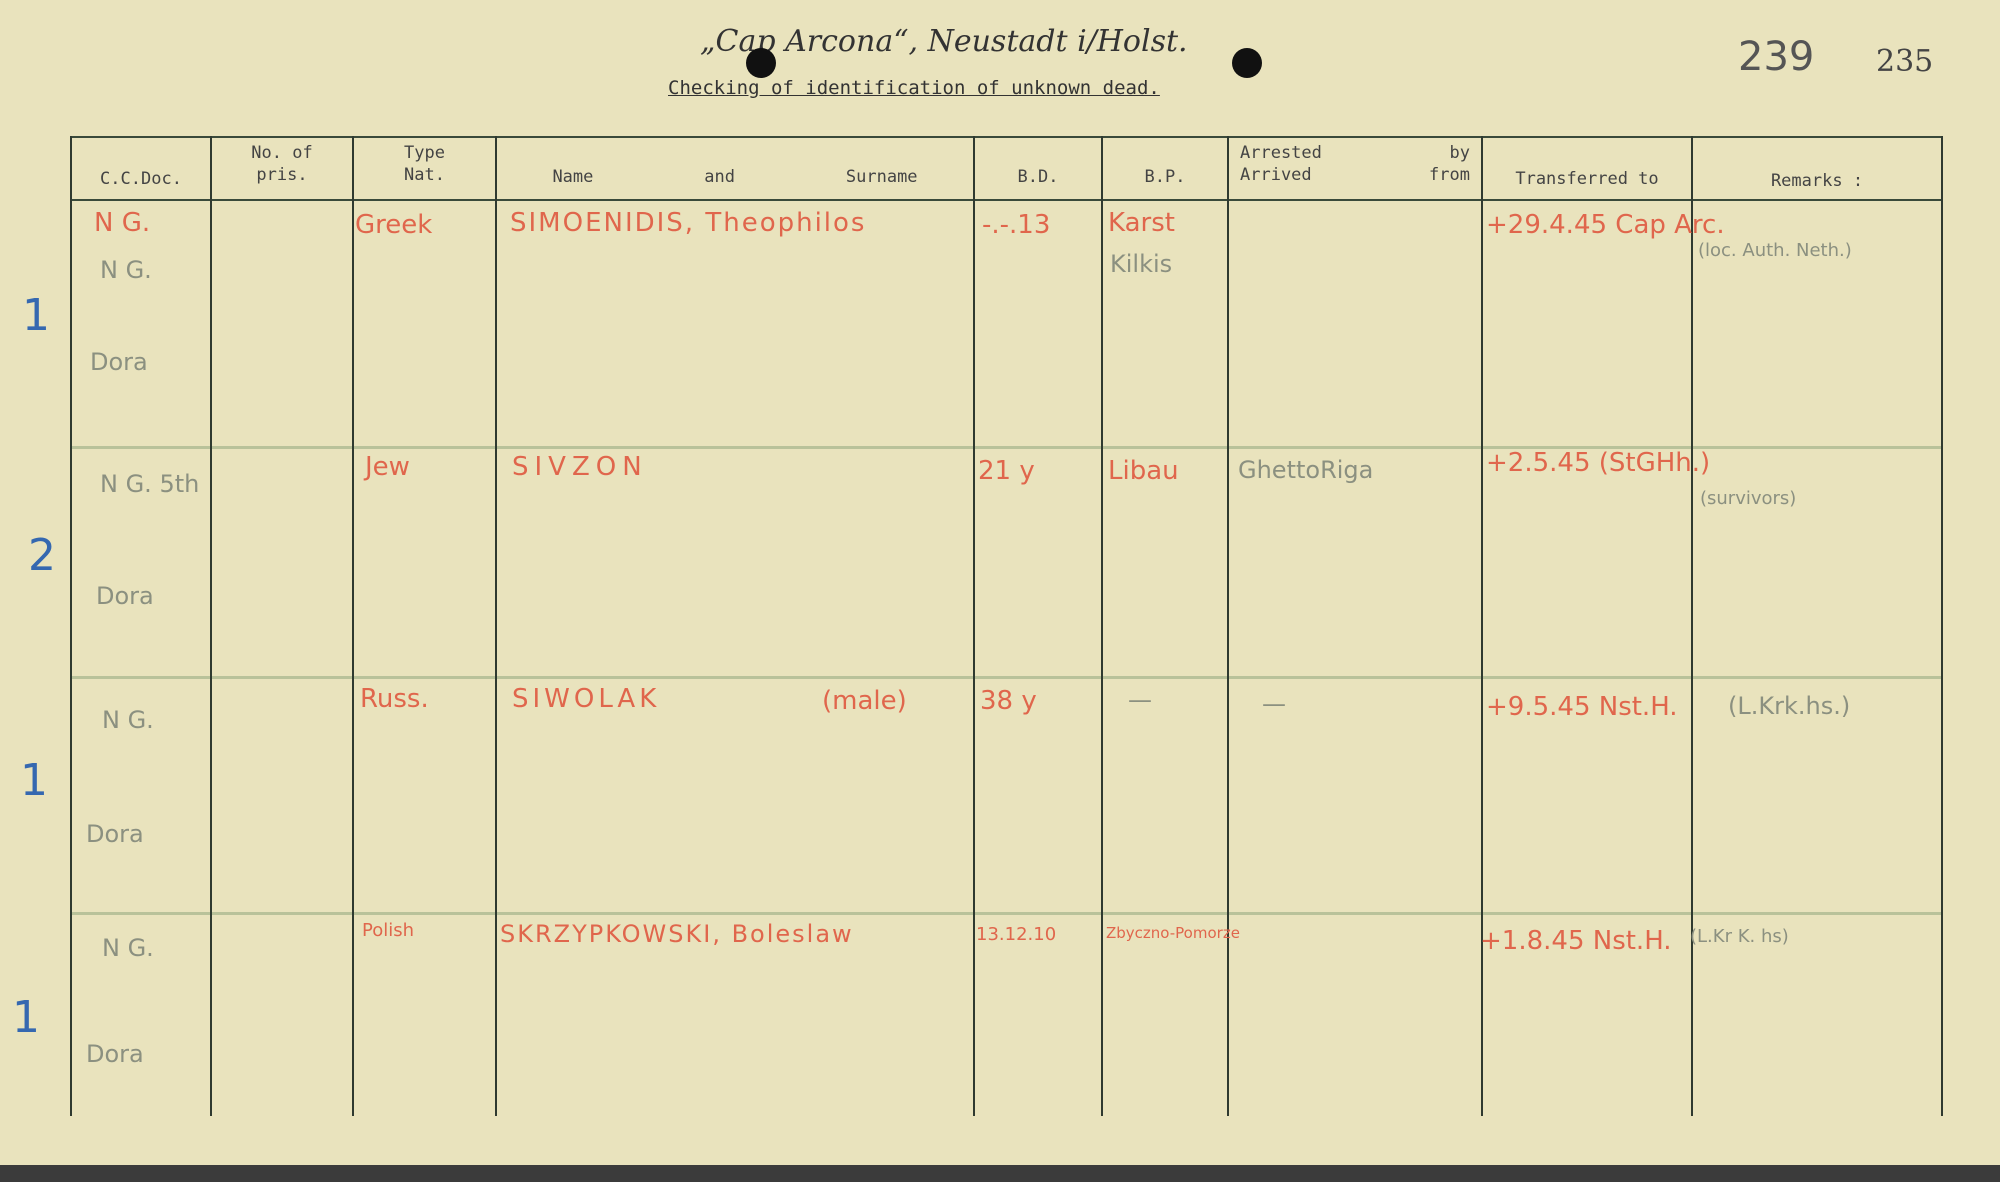  I want to click on header-transferred: Transferred to, so click(1587, 179).